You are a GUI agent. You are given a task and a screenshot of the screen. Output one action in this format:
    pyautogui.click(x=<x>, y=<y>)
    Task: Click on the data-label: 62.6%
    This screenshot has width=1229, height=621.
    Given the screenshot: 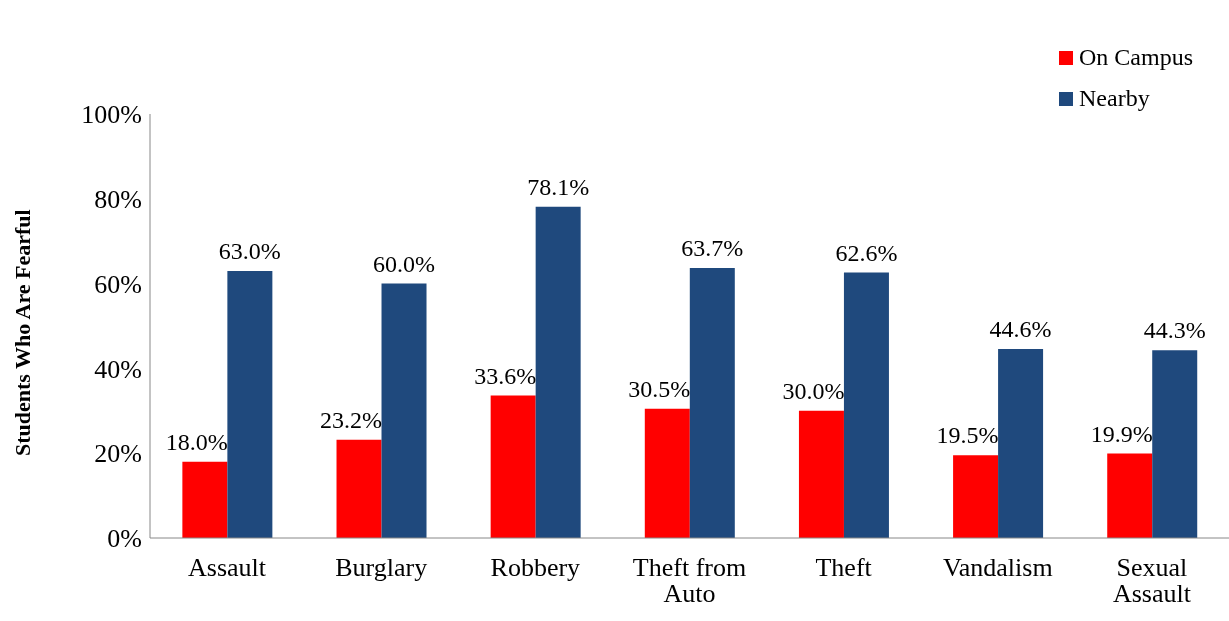 What is the action you would take?
    pyautogui.click(x=866, y=252)
    